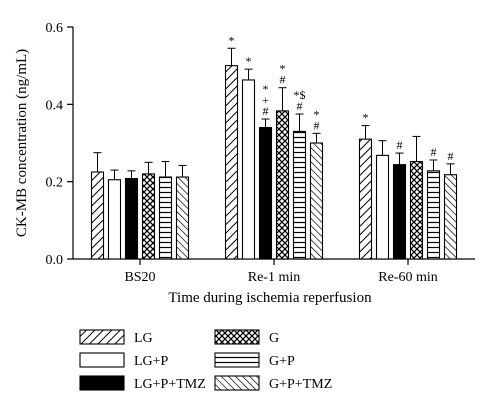  What do you see at coordinates (274, 277) in the screenshot?
I see `x-tick-label-1: Re-1 min` at bounding box center [274, 277].